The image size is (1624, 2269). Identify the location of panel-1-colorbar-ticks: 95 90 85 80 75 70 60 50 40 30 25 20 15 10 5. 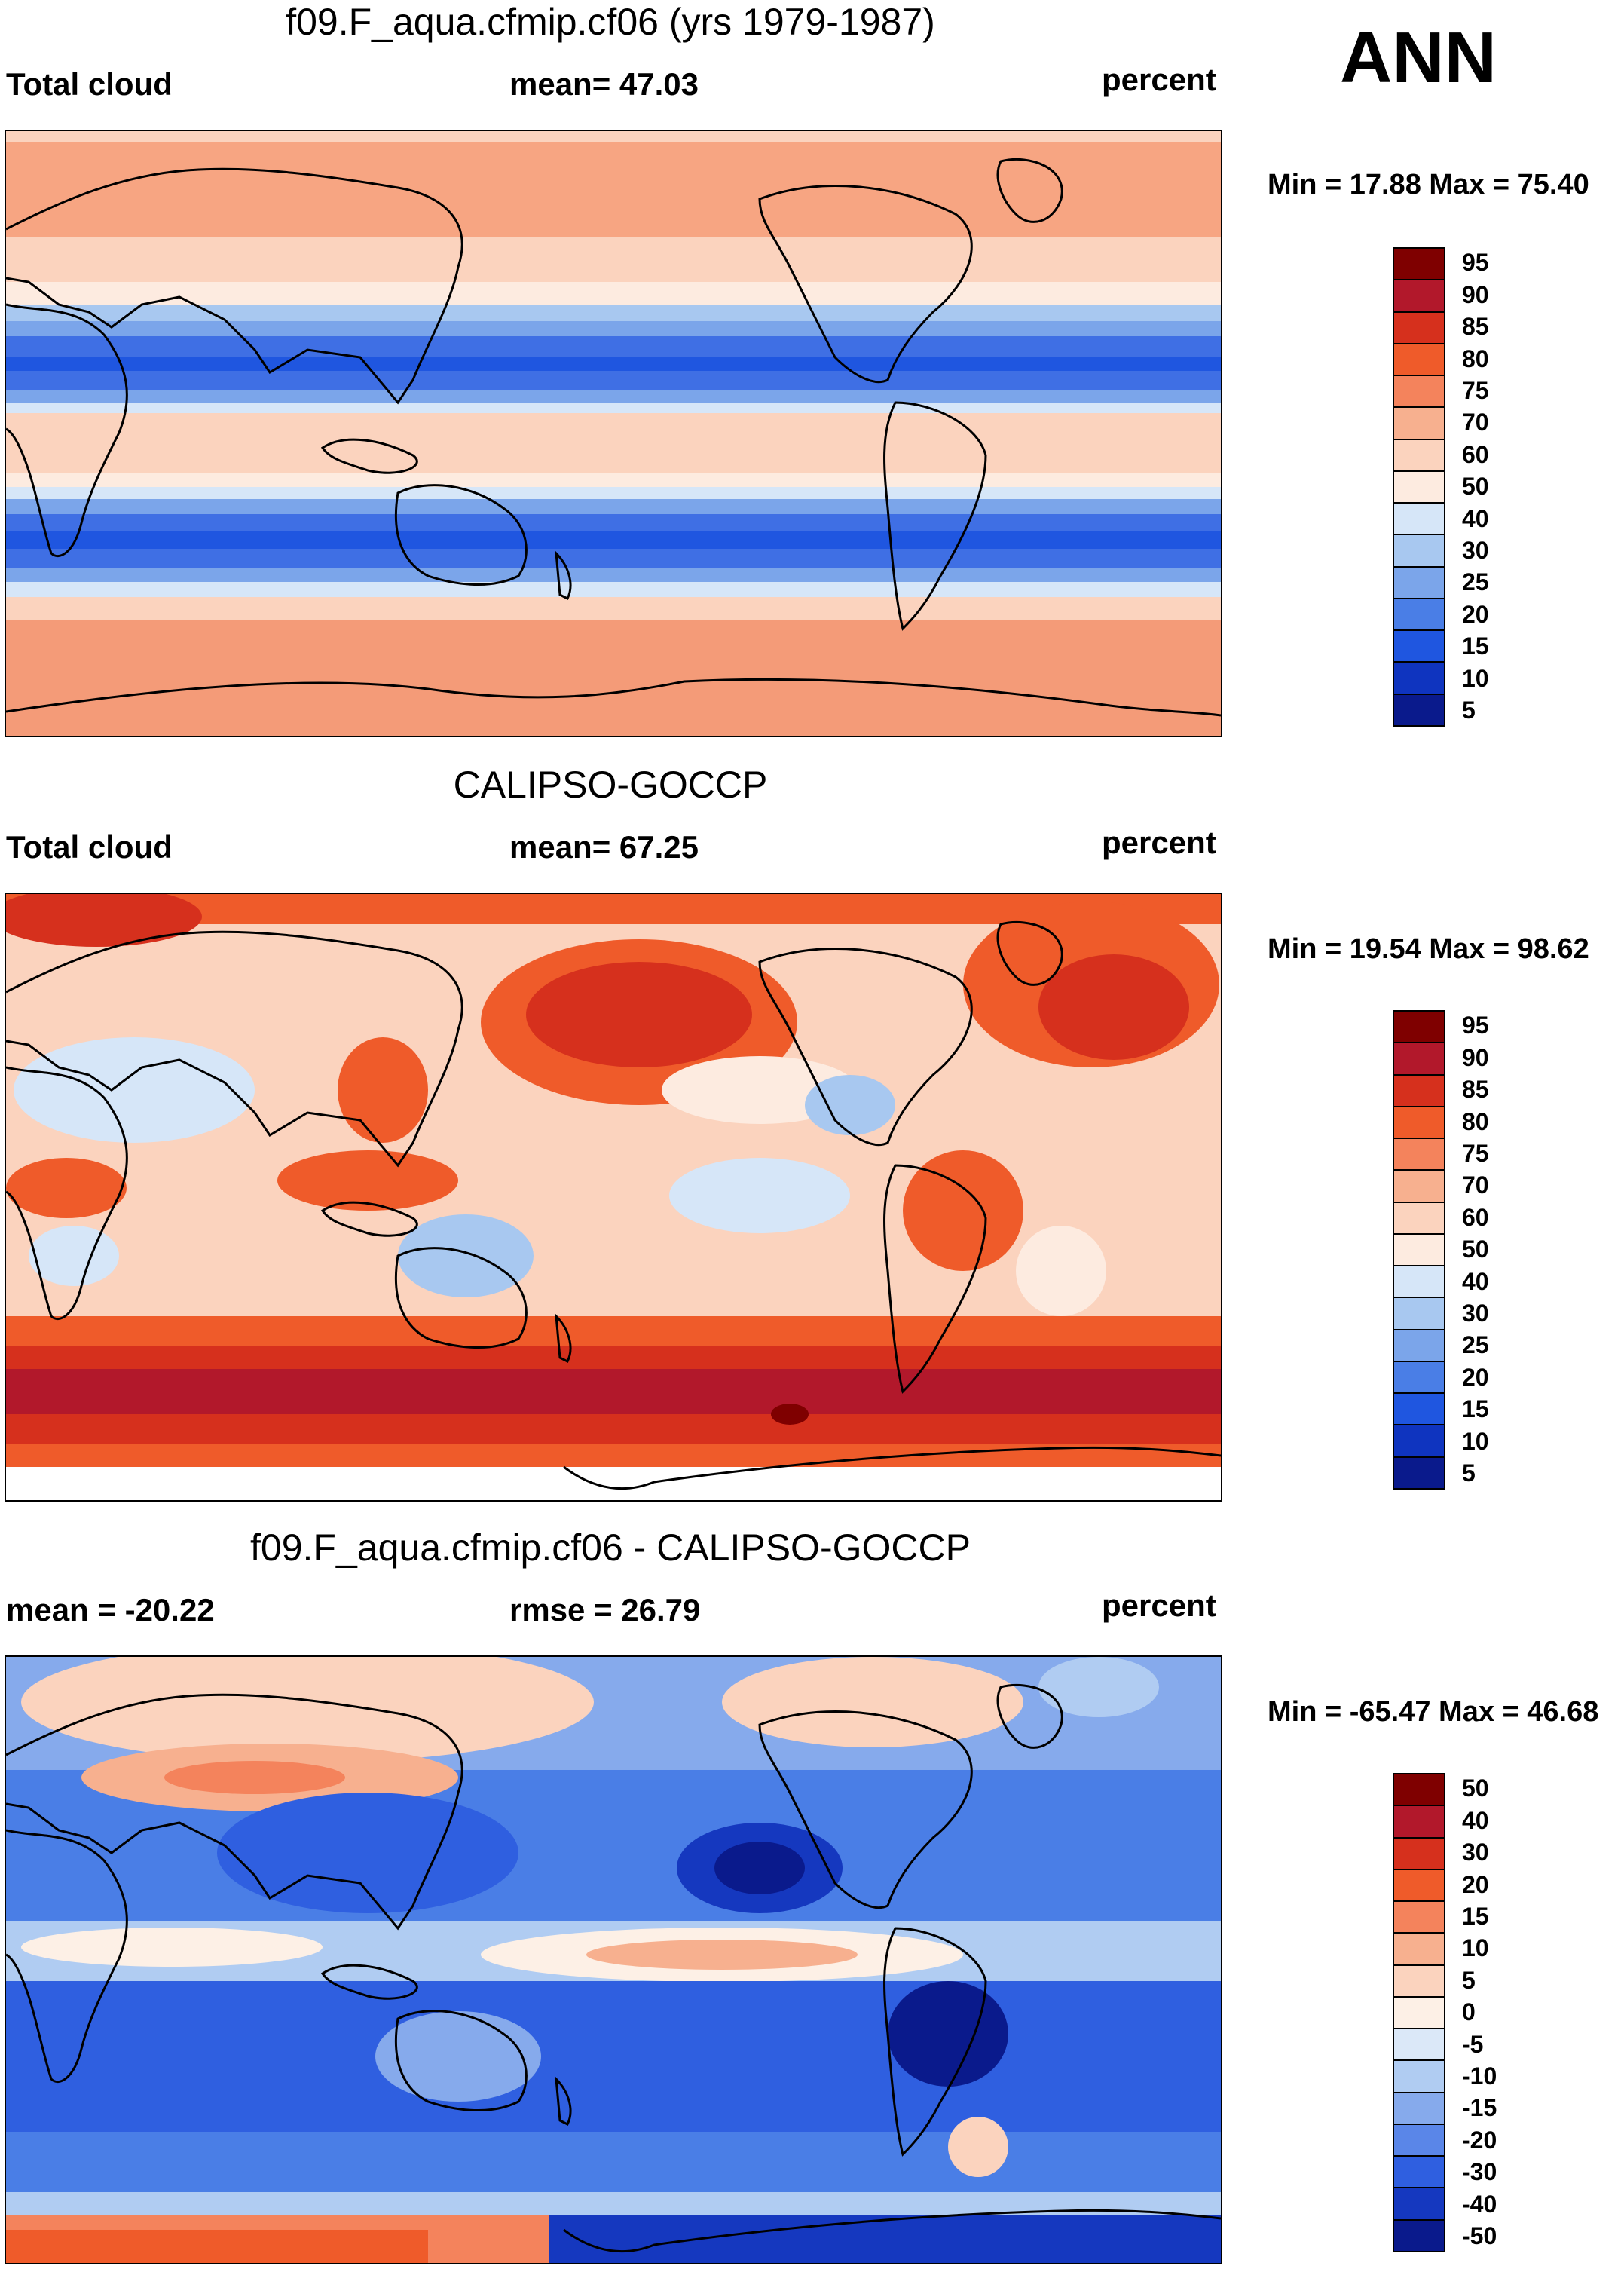
(1507, 487).